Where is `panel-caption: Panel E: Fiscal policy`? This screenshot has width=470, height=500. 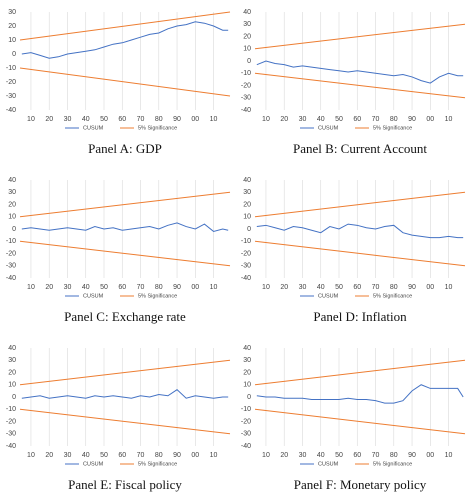 panel-caption: Panel E: Fiscal policy is located at coordinates (125, 484).